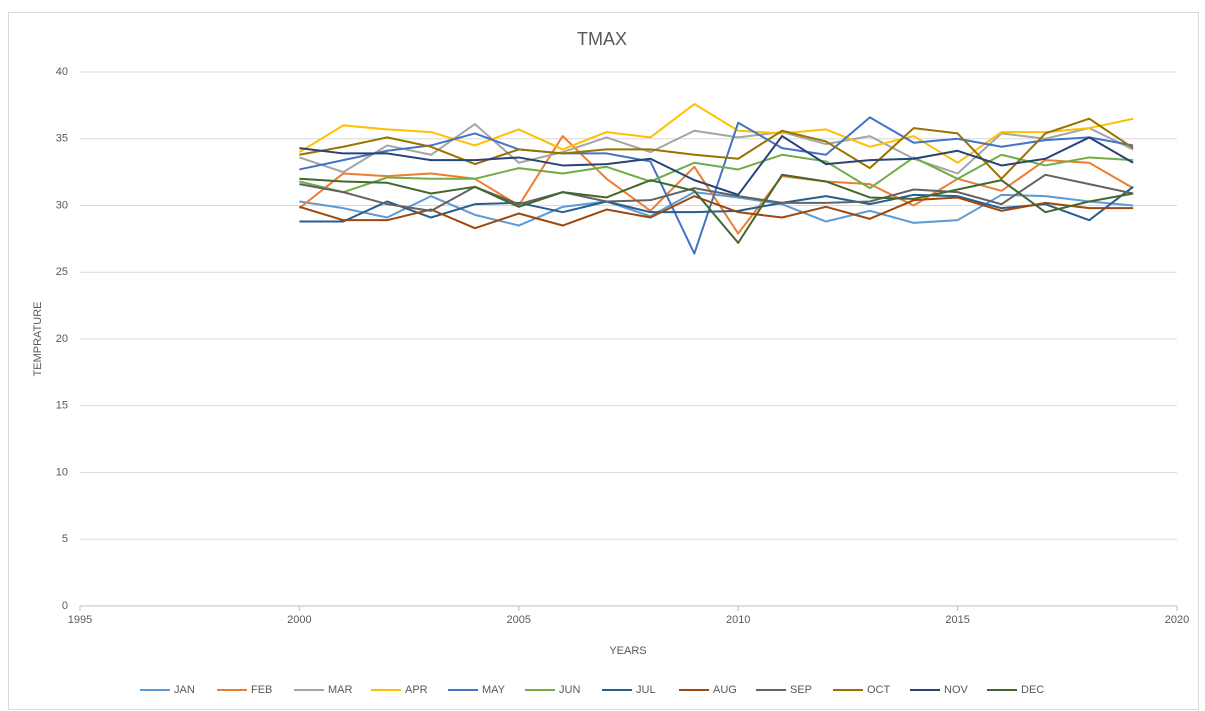  Describe the element at coordinates (956, 690) in the screenshot. I see `legend-label: NOV` at that location.